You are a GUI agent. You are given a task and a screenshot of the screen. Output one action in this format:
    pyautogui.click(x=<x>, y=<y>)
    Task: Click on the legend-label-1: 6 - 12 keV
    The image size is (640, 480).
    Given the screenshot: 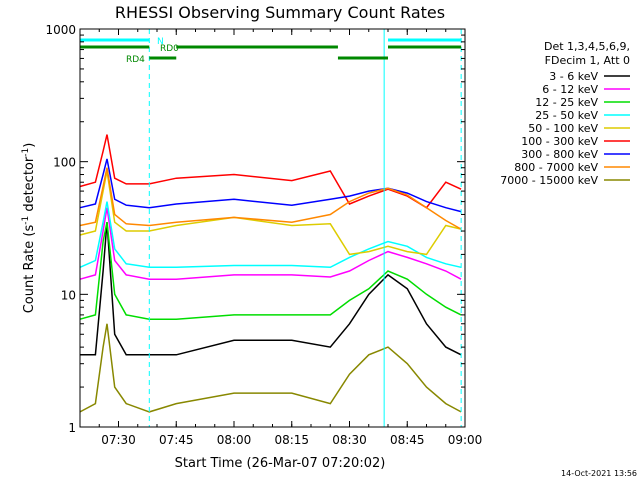 What is the action you would take?
    pyautogui.click(x=570, y=89)
    